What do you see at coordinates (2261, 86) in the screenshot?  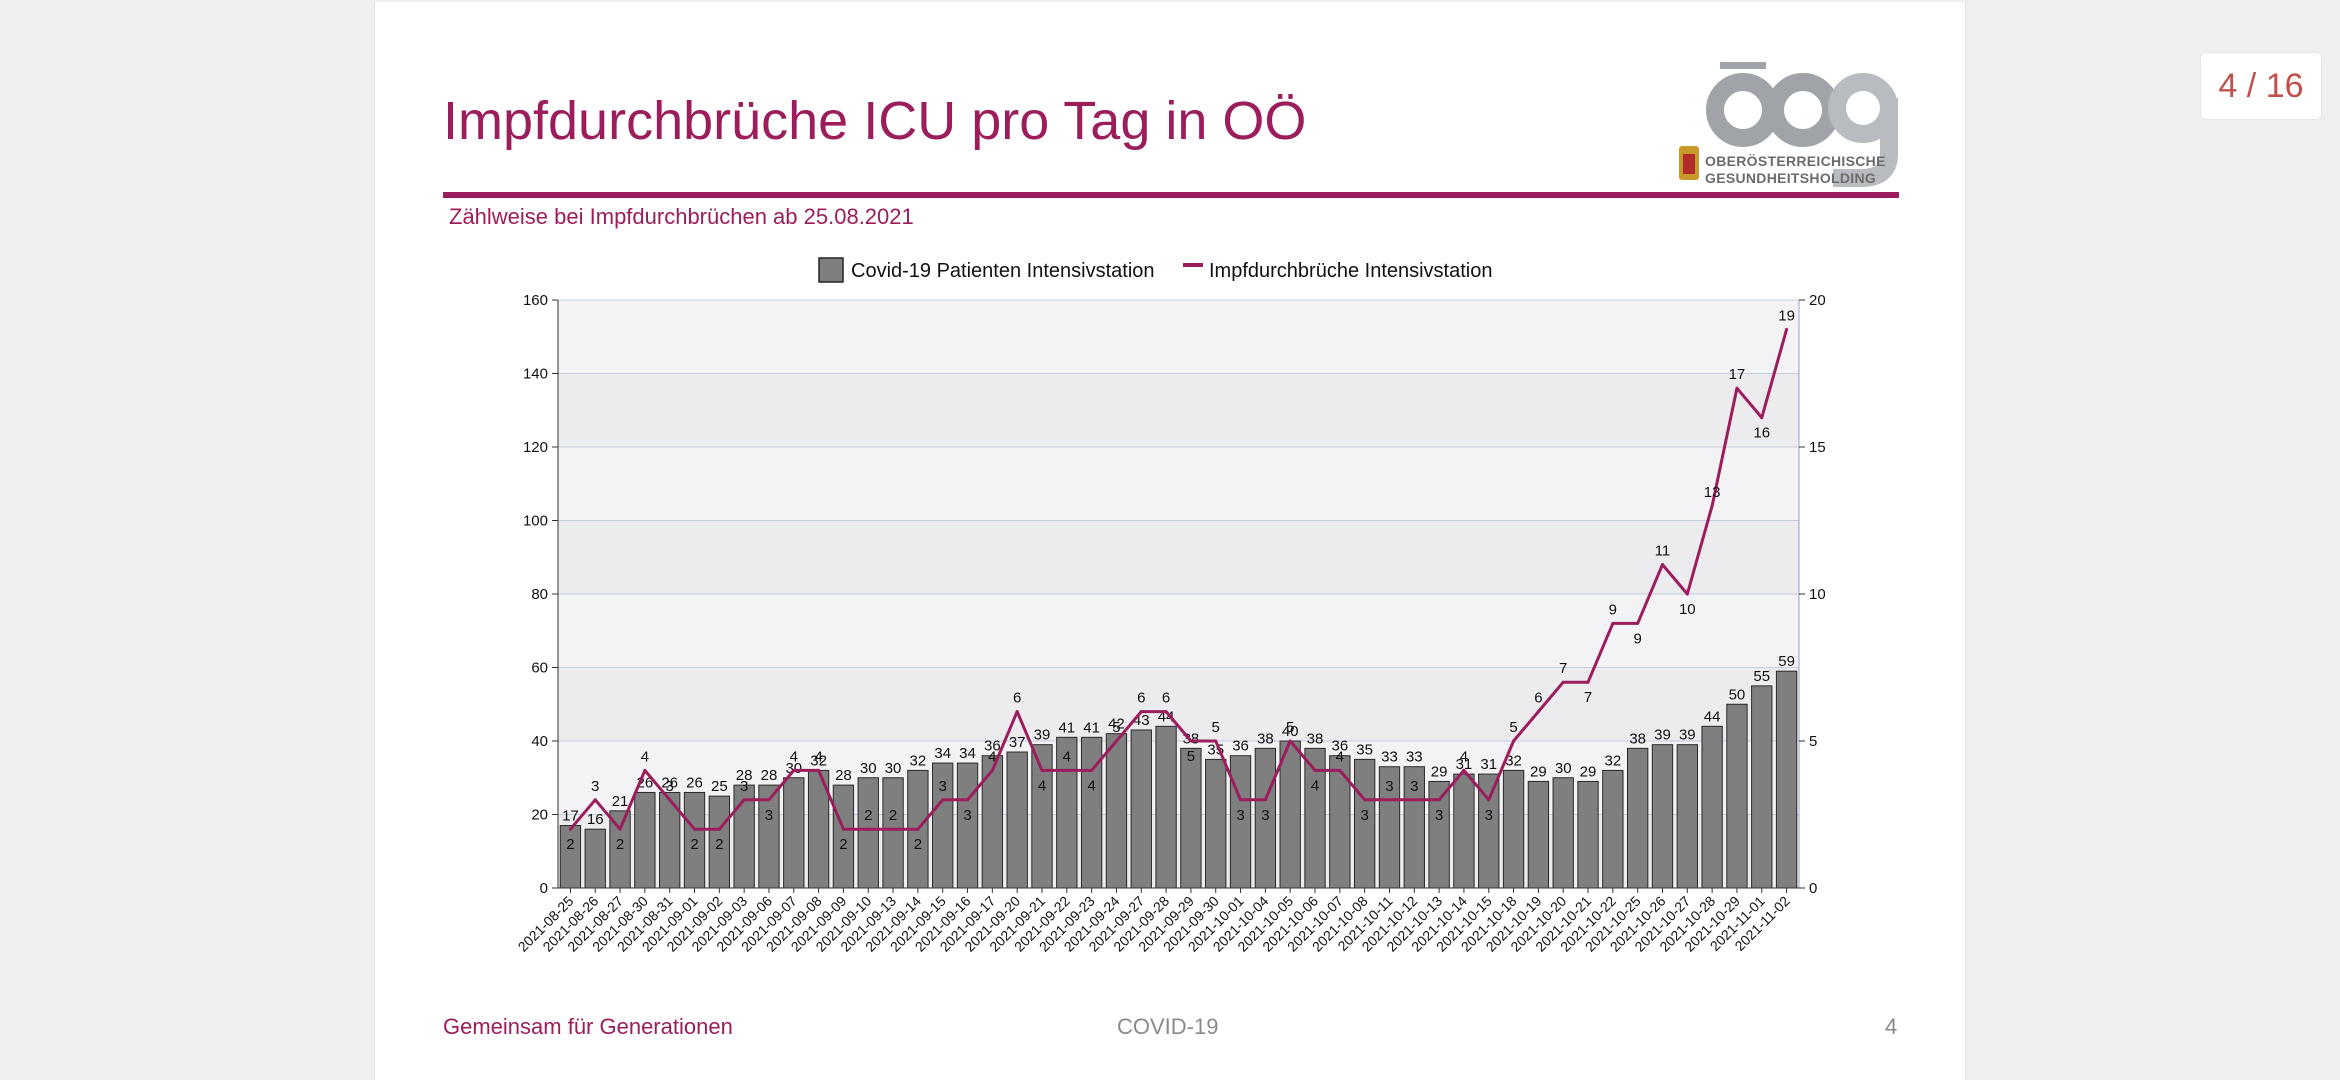 I see `page-indicator: 4 / 16` at bounding box center [2261, 86].